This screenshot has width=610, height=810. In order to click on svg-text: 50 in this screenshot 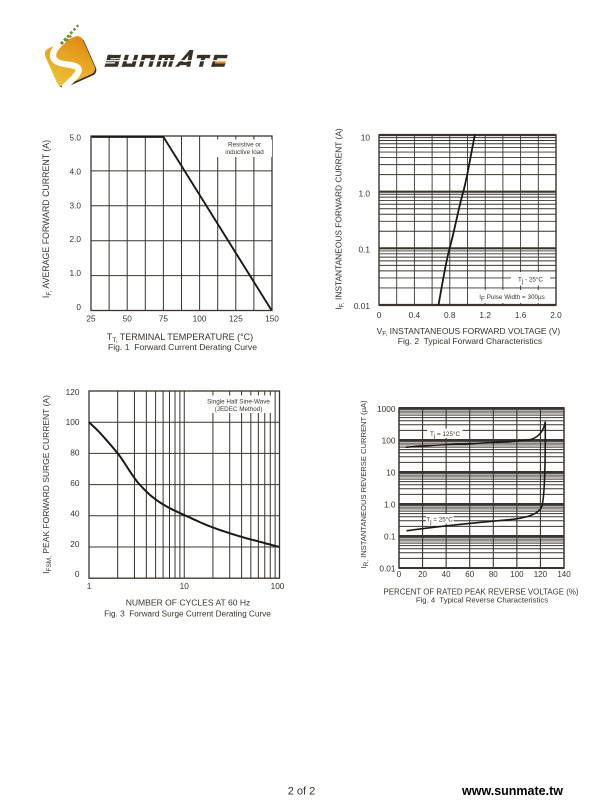, I will do `click(128, 319)`.